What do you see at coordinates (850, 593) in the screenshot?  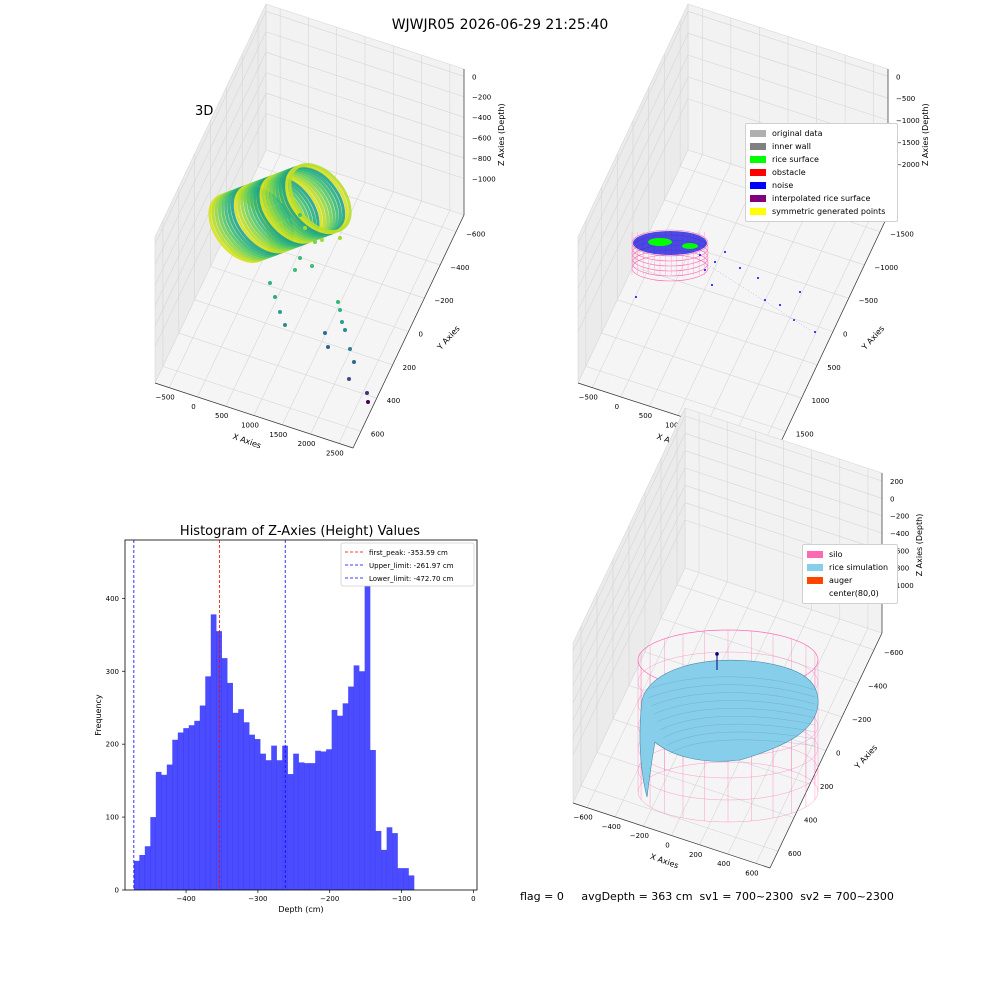 I see `legend-item: center(80,0)` at bounding box center [850, 593].